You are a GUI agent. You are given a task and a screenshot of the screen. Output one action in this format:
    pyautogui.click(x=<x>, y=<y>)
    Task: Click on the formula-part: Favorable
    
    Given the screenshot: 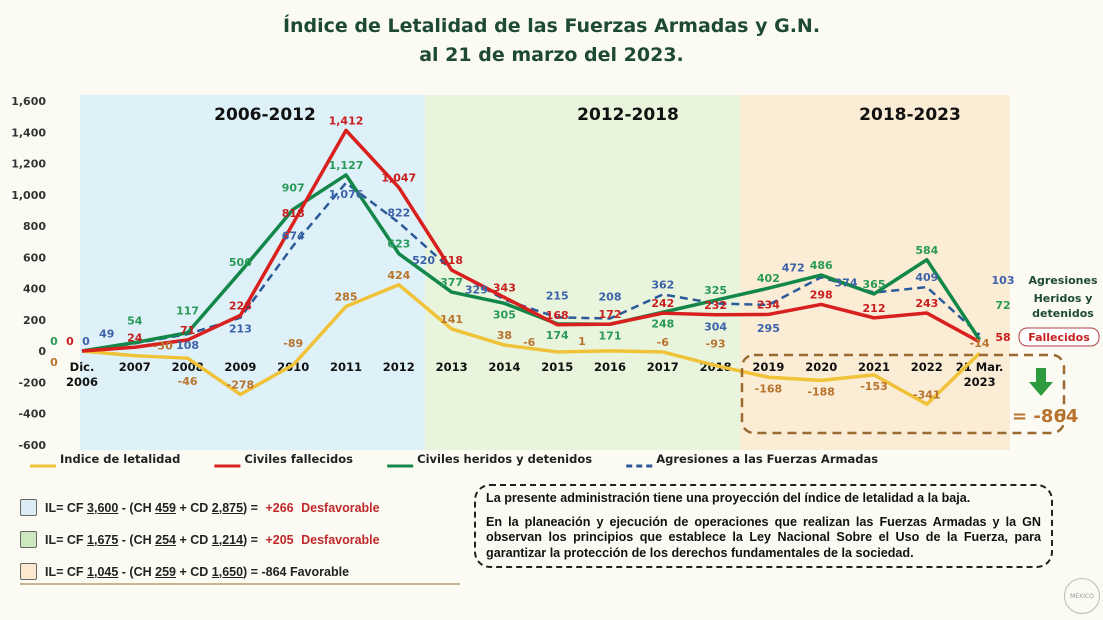 What is the action you would take?
    pyautogui.click(x=318, y=571)
    